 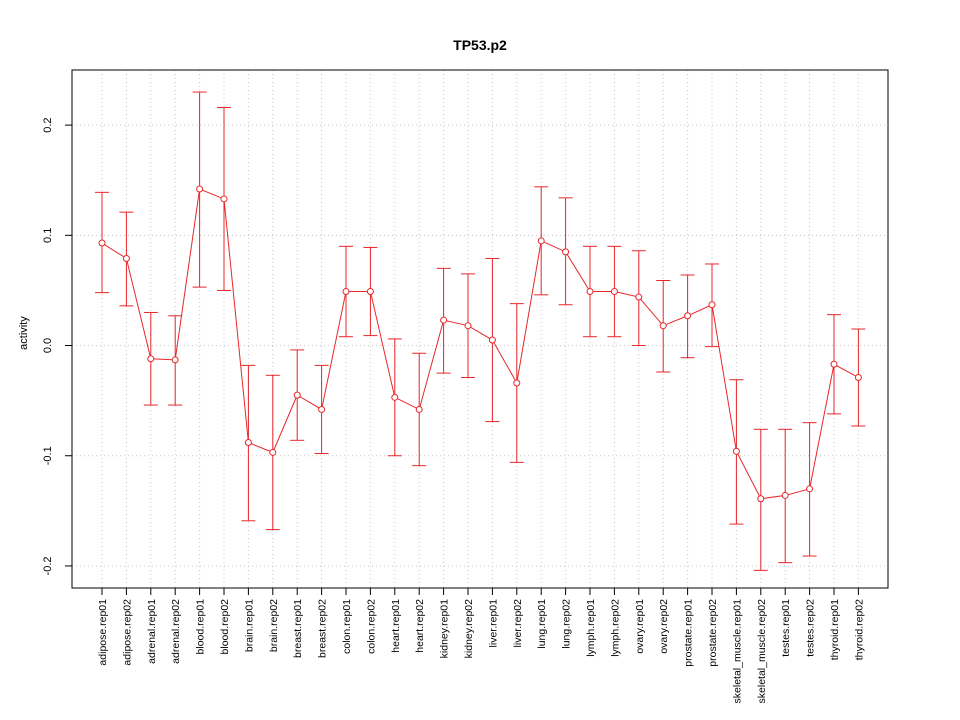 I want to click on chart-title: TP53.p2, so click(x=480, y=45).